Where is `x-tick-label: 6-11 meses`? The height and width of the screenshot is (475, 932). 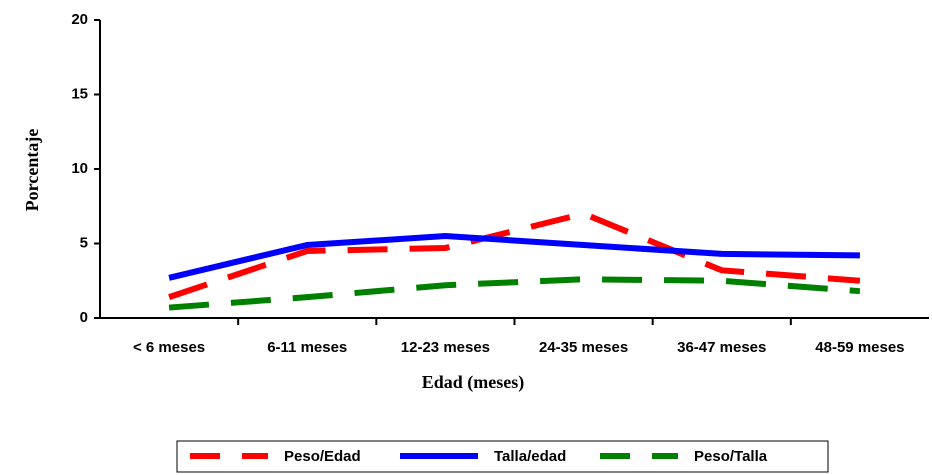 x-tick-label: 6-11 meses is located at coordinates (307, 347).